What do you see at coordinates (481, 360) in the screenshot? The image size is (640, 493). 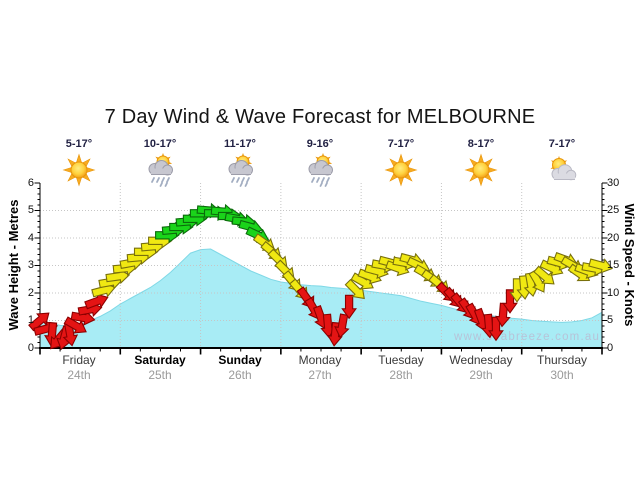 I see `day-name: Wednesday` at bounding box center [481, 360].